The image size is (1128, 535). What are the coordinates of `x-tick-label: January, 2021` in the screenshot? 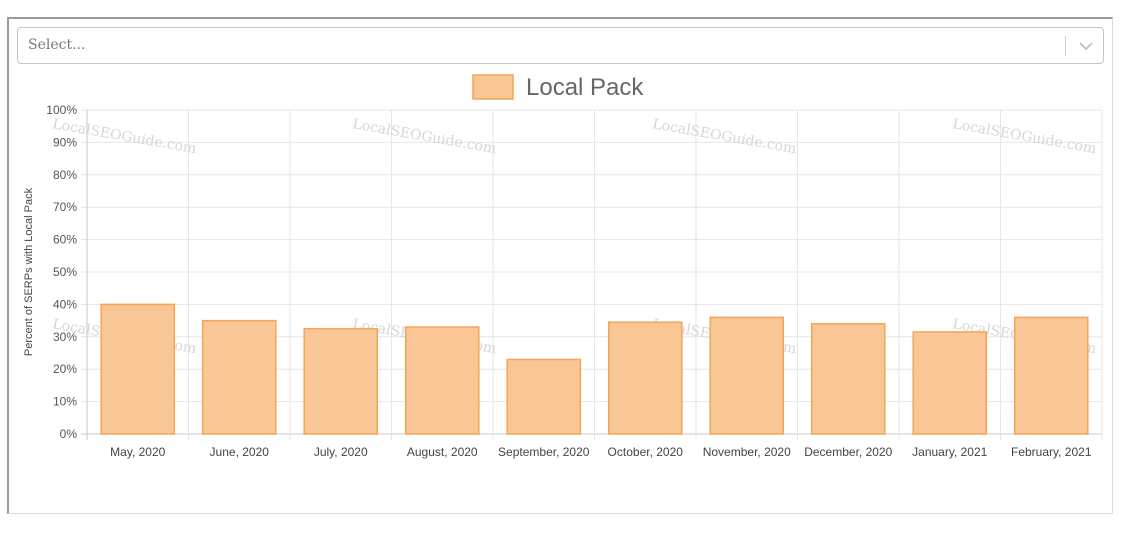 It's located at (949, 452).